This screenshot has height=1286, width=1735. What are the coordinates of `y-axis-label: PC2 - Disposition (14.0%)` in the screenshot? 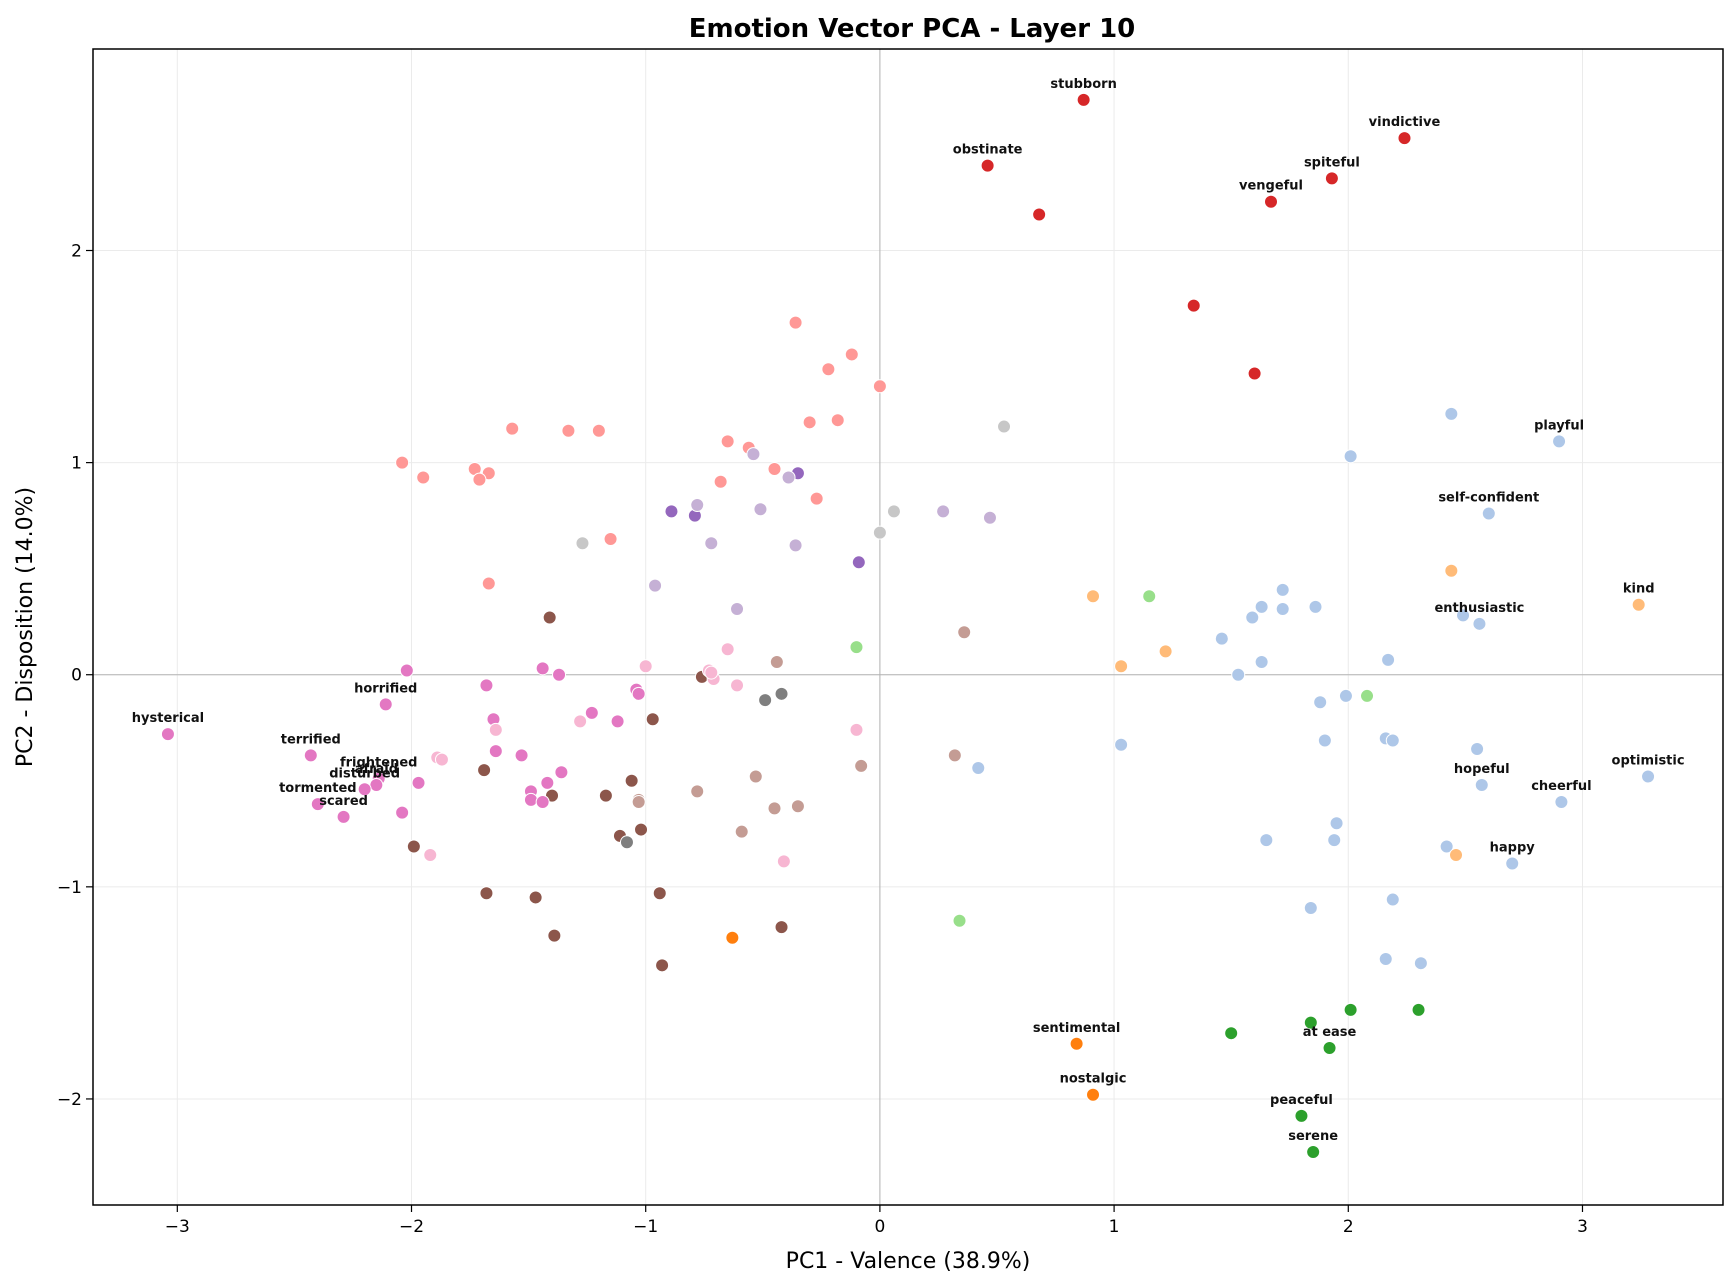 It's located at (25, 627).